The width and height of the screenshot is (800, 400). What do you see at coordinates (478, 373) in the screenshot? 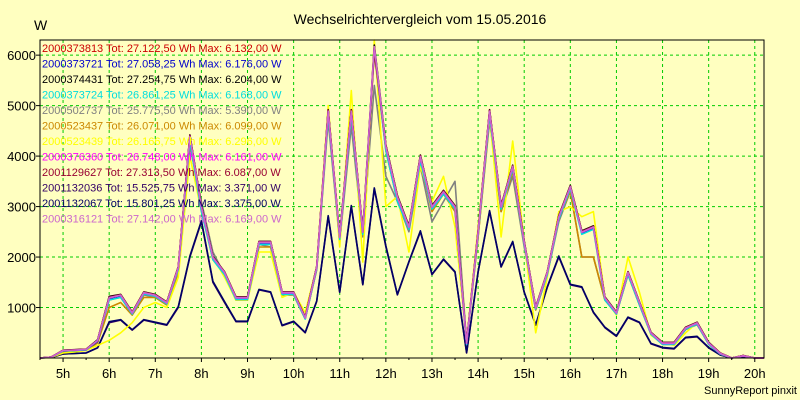
I see `x-tick-label: 14h` at bounding box center [478, 373].